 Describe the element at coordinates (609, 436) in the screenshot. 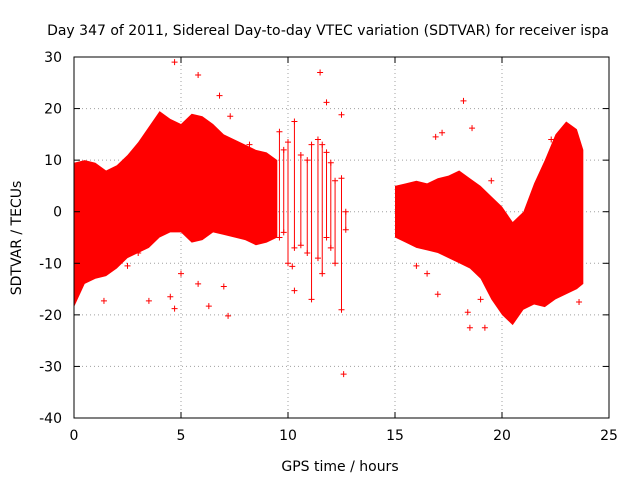

I see `x-tick-label: 25` at that location.